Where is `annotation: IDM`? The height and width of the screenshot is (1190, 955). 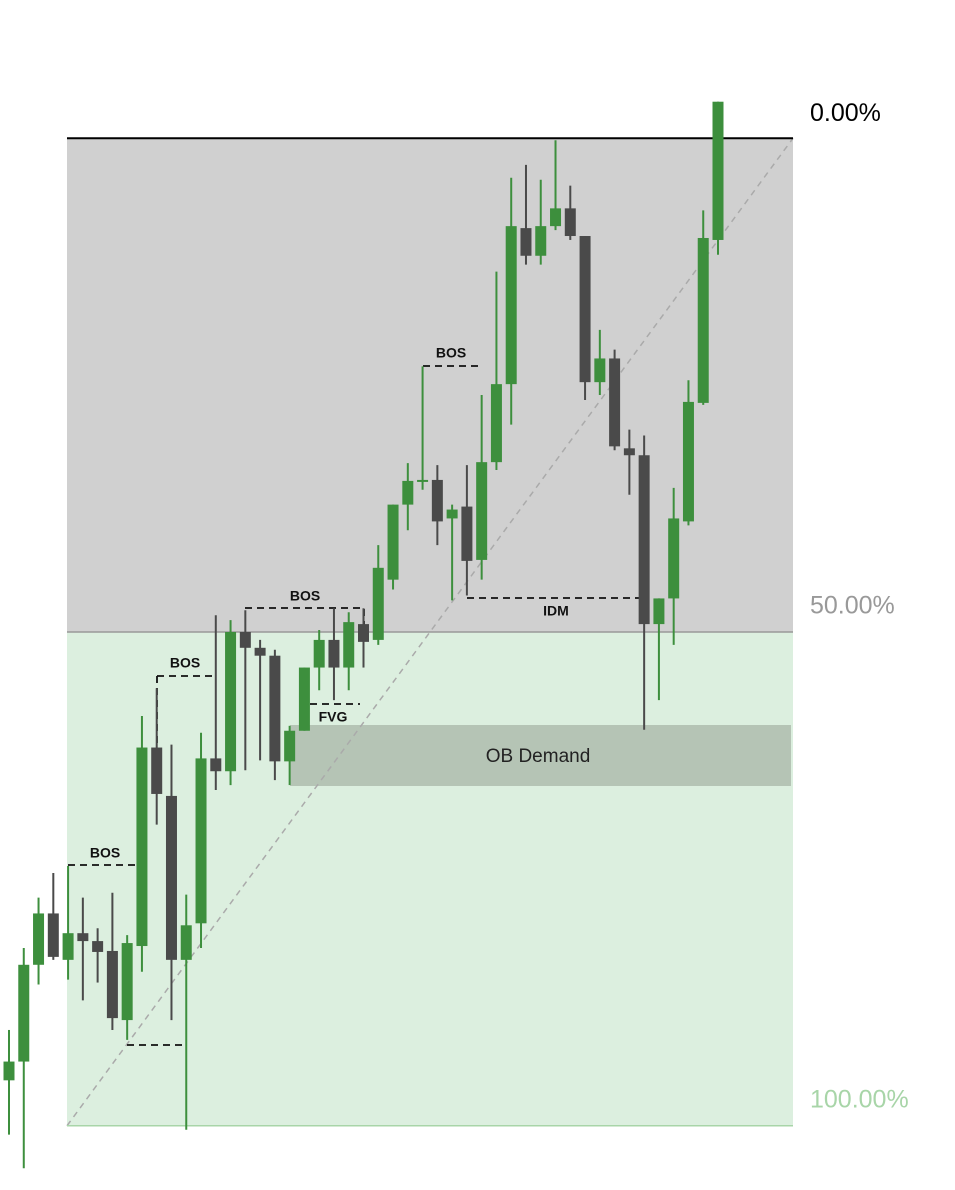 annotation: IDM is located at coordinates (556, 611).